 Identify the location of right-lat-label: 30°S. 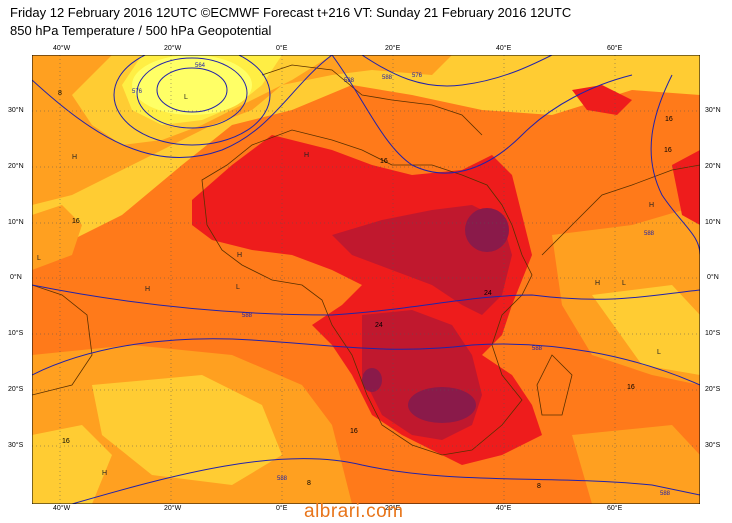
(713, 445).